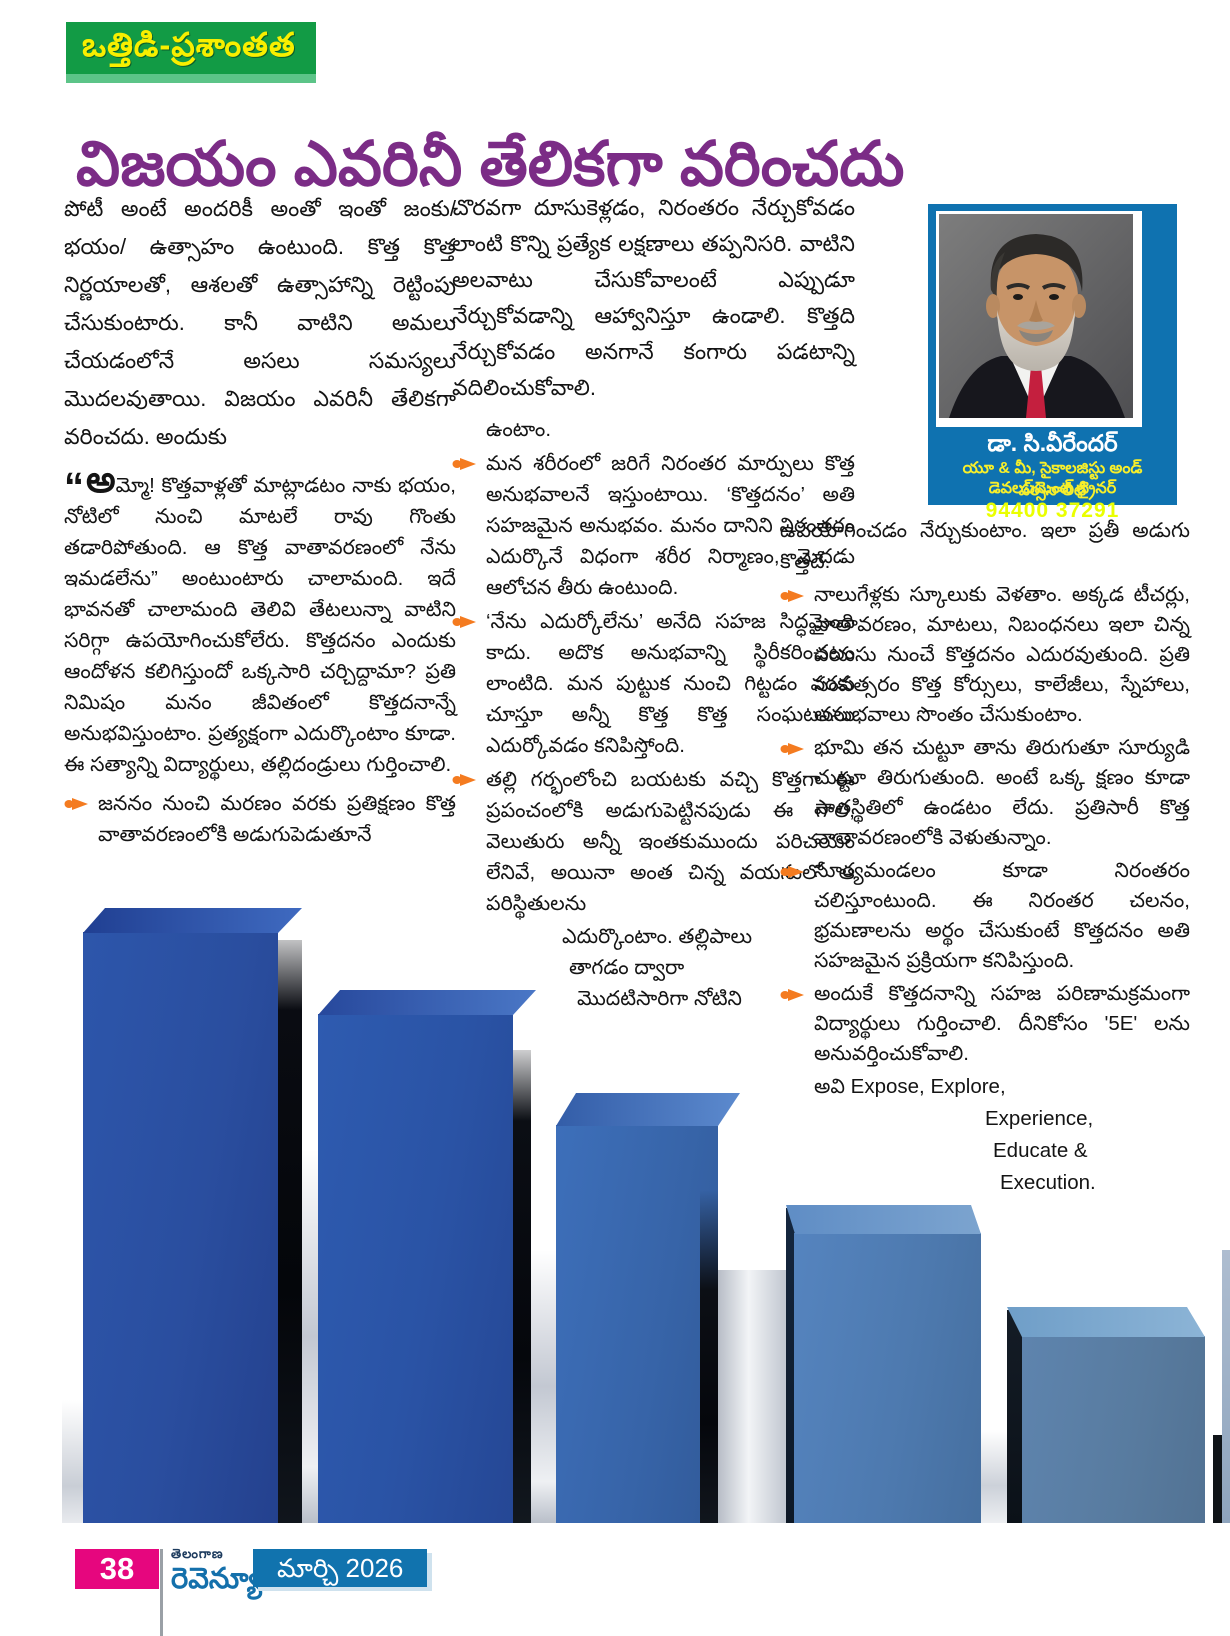 This screenshot has width=1230, height=1636. Describe the element at coordinates (427, 1002) in the screenshot. I see `bar-step-2-top` at that location.